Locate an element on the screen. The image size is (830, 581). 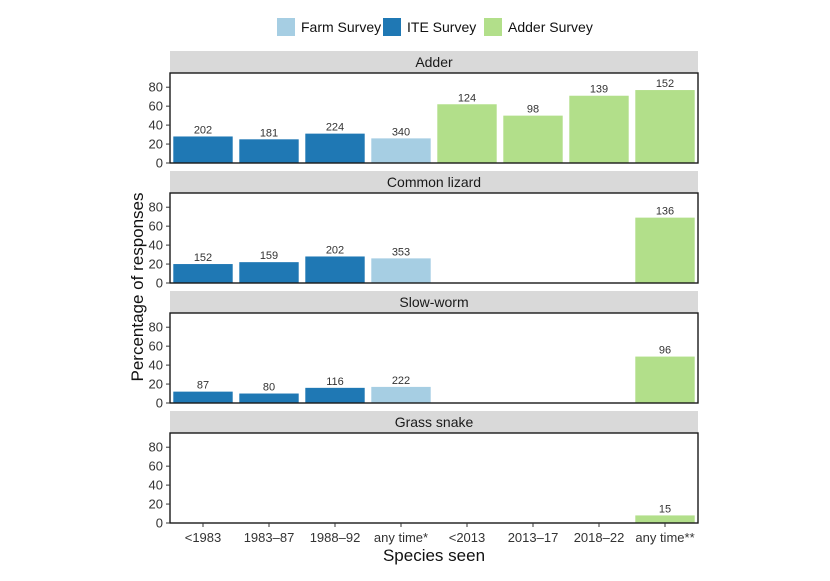
data-label-adder-5: 98 is located at coordinates (533, 110).